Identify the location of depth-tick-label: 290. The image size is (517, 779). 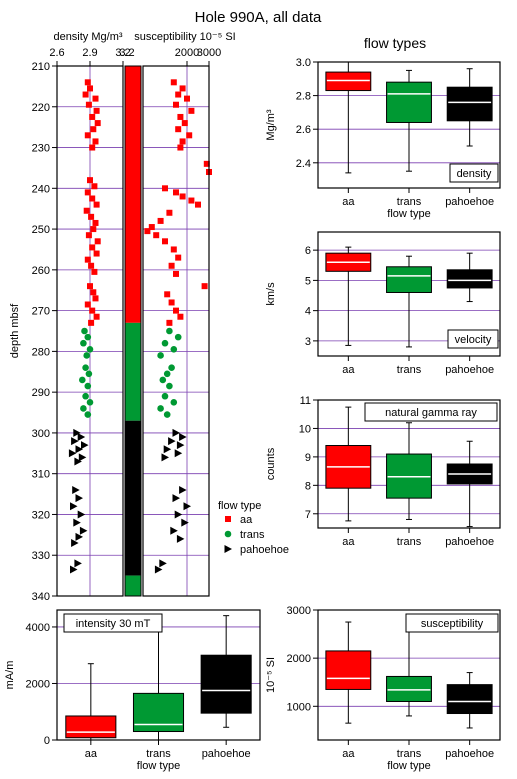
(41, 393).